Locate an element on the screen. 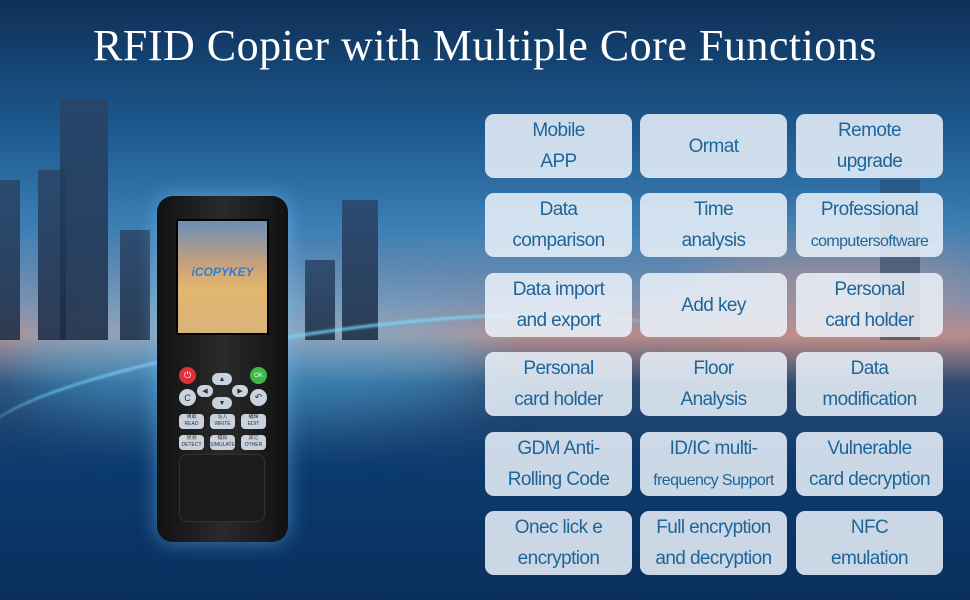  feature-label-line: computersoftware is located at coordinates (869, 241).